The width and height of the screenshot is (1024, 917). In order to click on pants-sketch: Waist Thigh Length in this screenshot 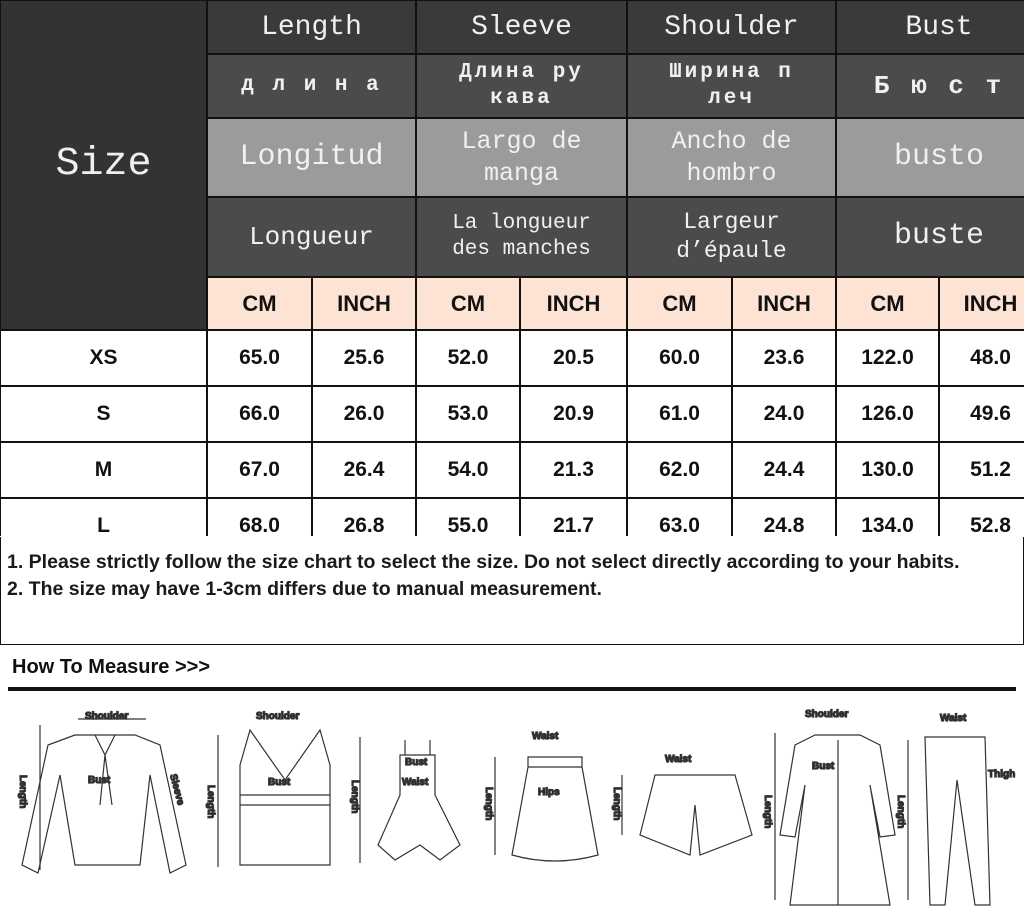, I will do `click(955, 809)`.